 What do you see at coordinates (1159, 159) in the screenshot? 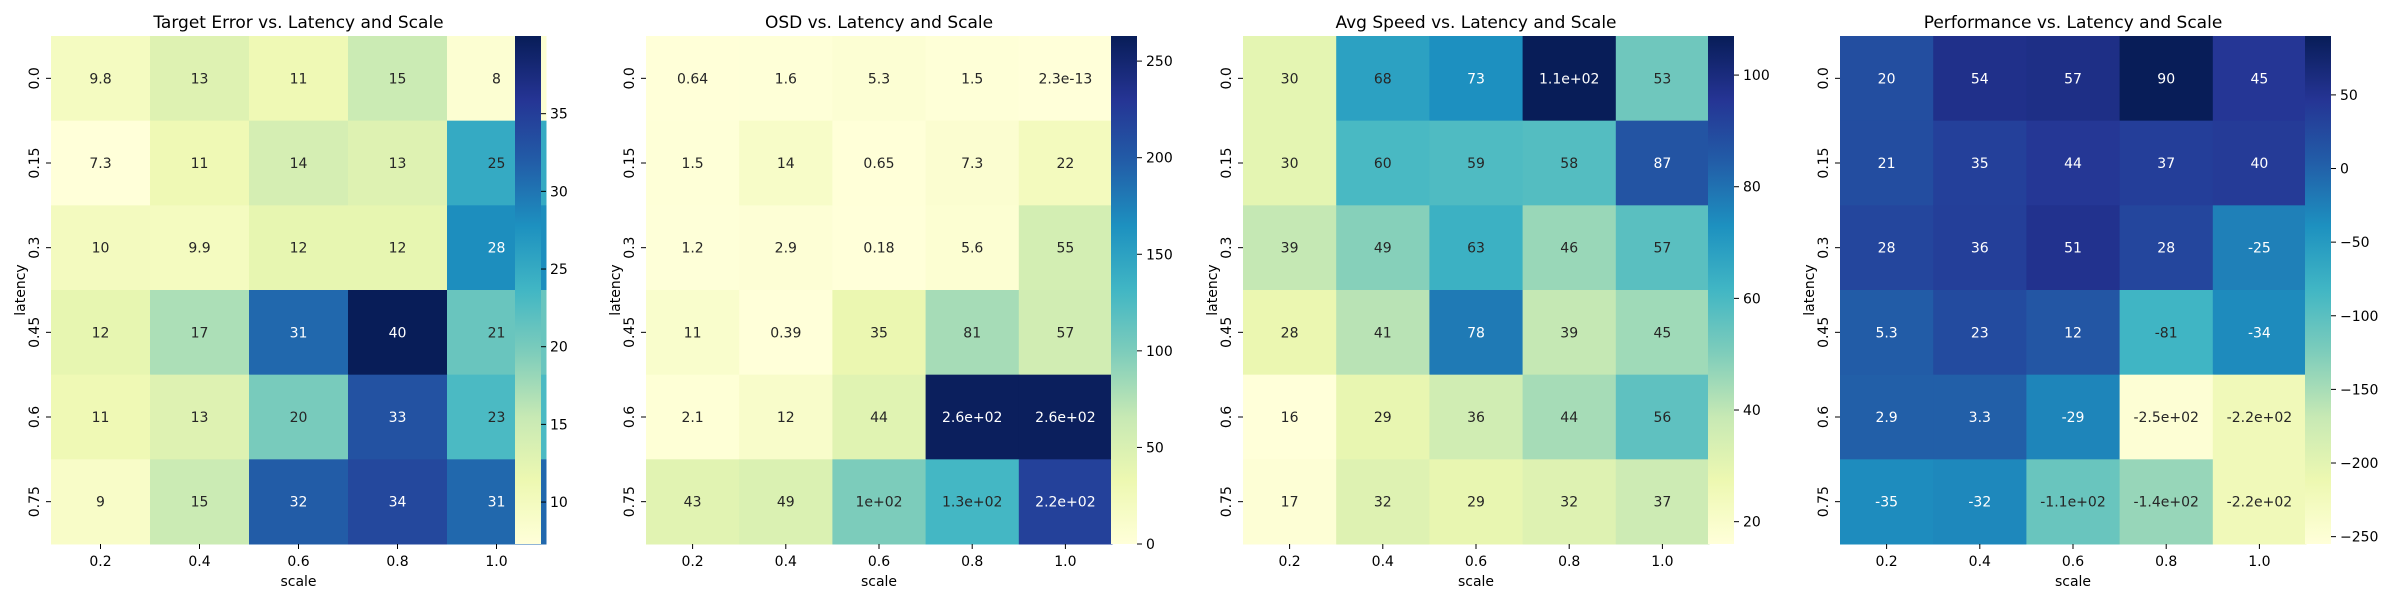
I see `colorbar-tick-label: 200` at bounding box center [1159, 159].